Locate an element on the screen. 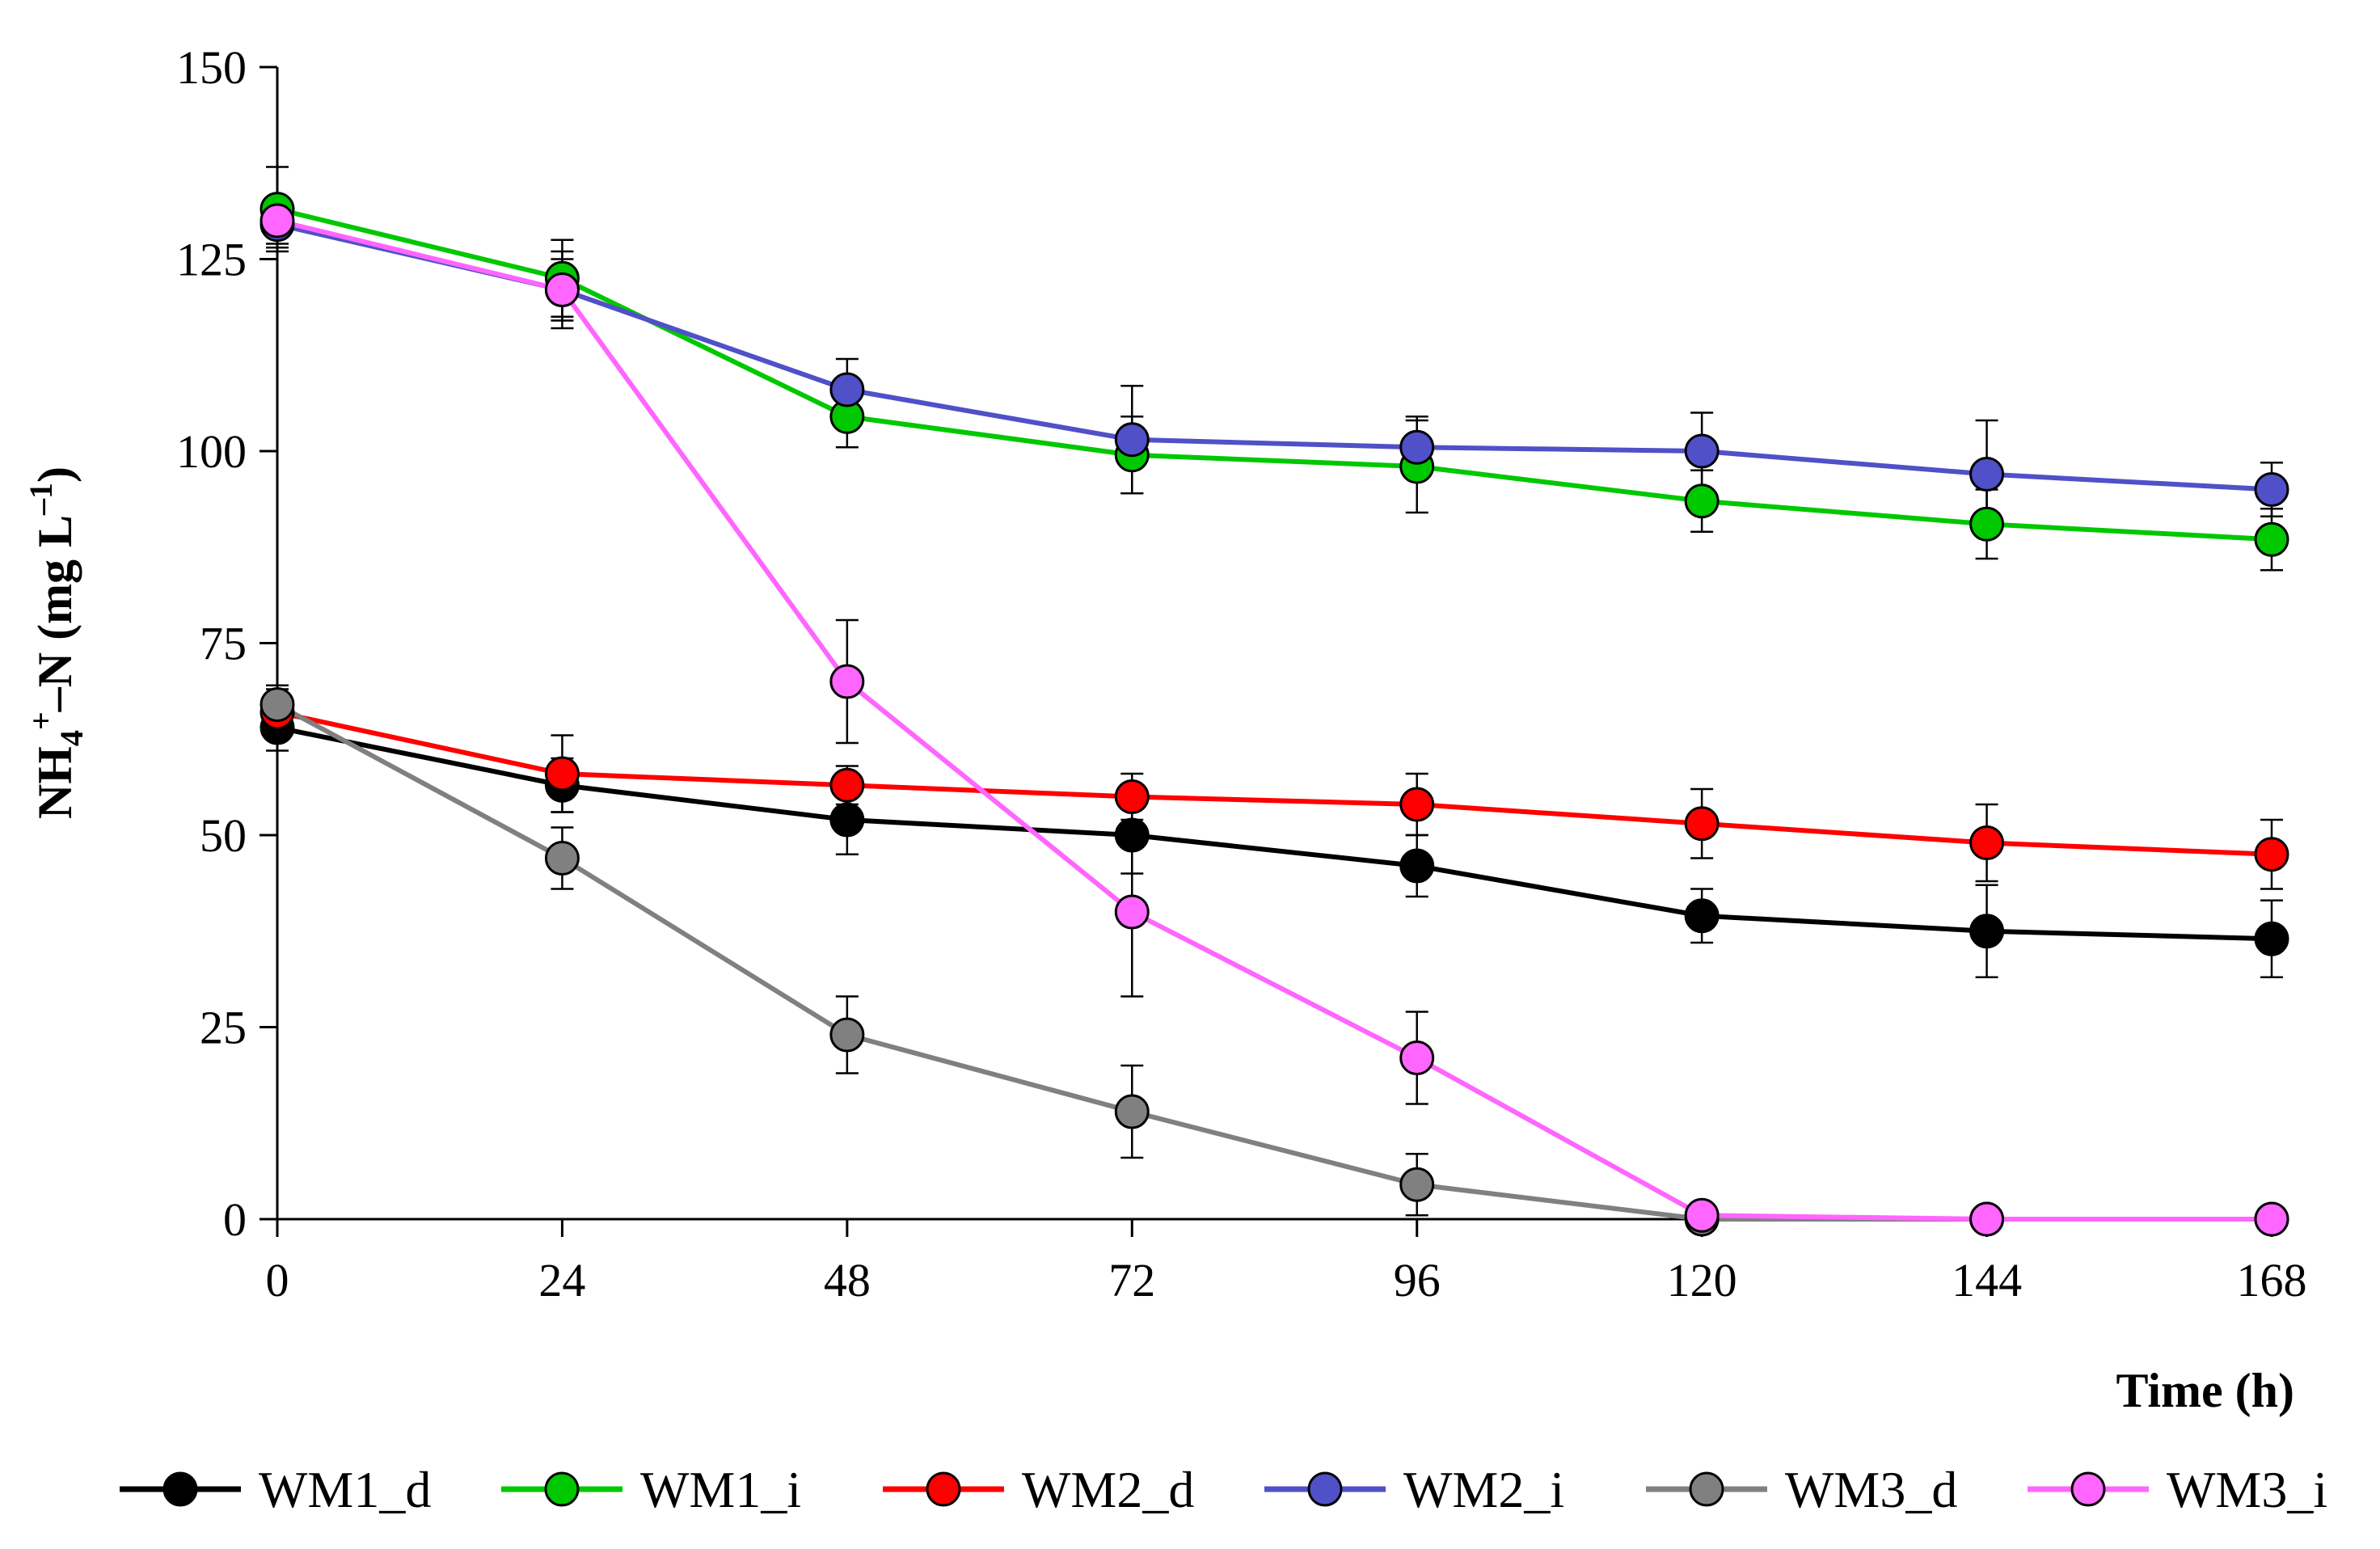 This screenshot has height=1549, width=2380. x-tick-label: 48 is located at coordinates (848, 1280).